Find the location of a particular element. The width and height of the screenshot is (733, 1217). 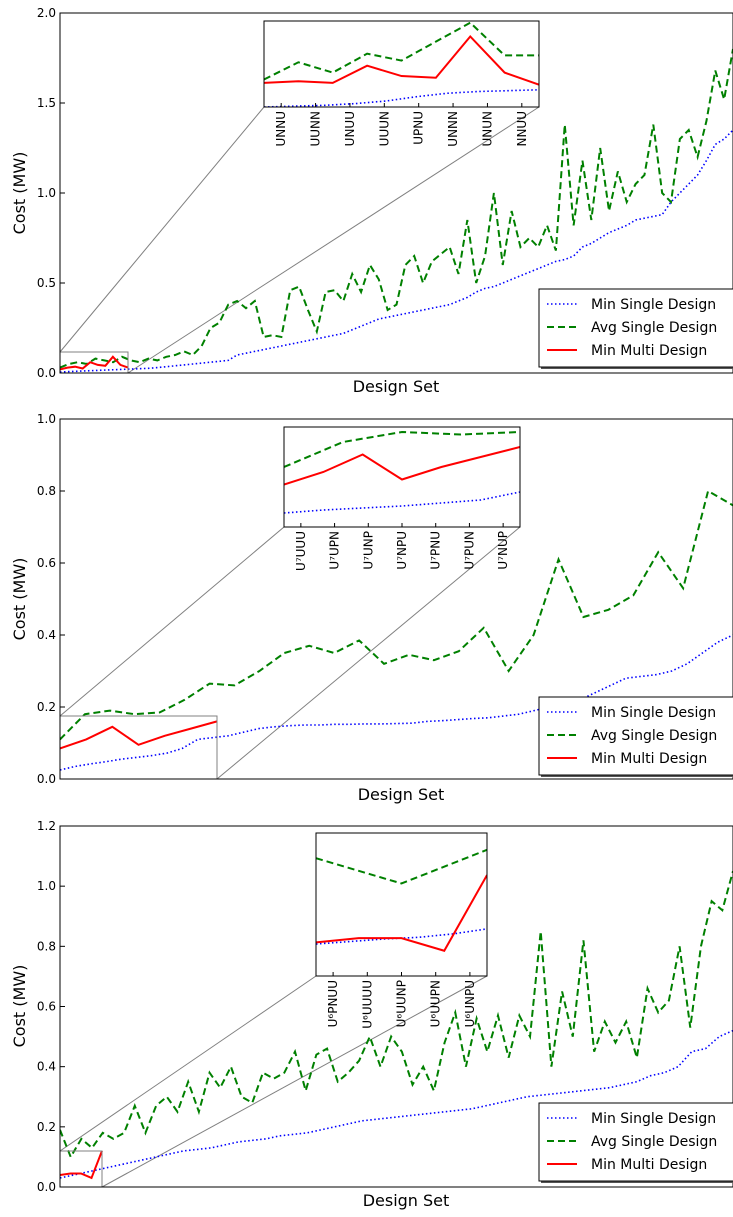

inset-plot: UNNU UUNN UNUU UUUN UPNU UNNN UNUN NNUU is located at coordinates (401, 83).